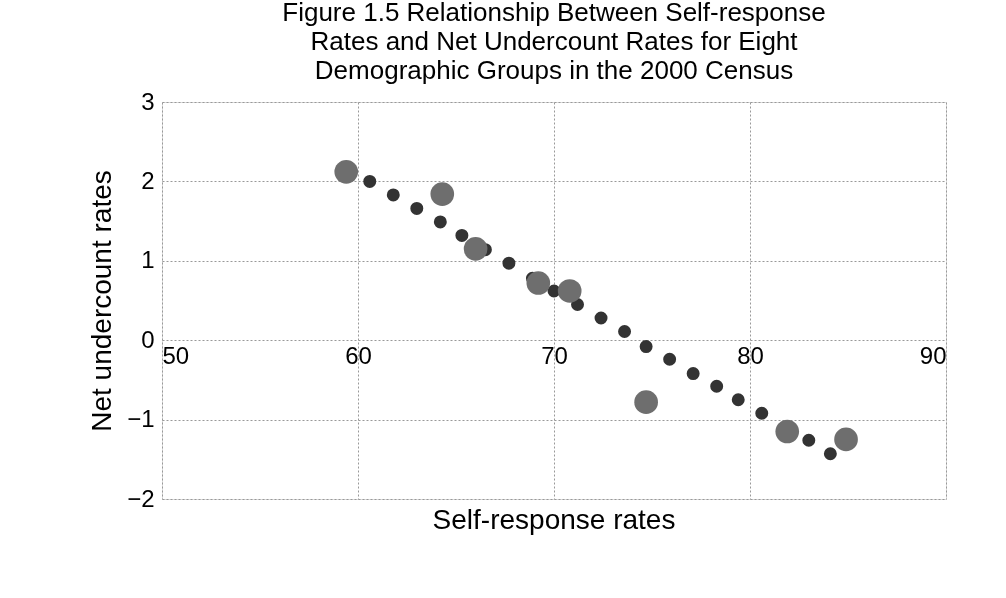  Describe the element at coordinates (358, 355) in the screenshot. I see `x-tick-label: 60` at that location.